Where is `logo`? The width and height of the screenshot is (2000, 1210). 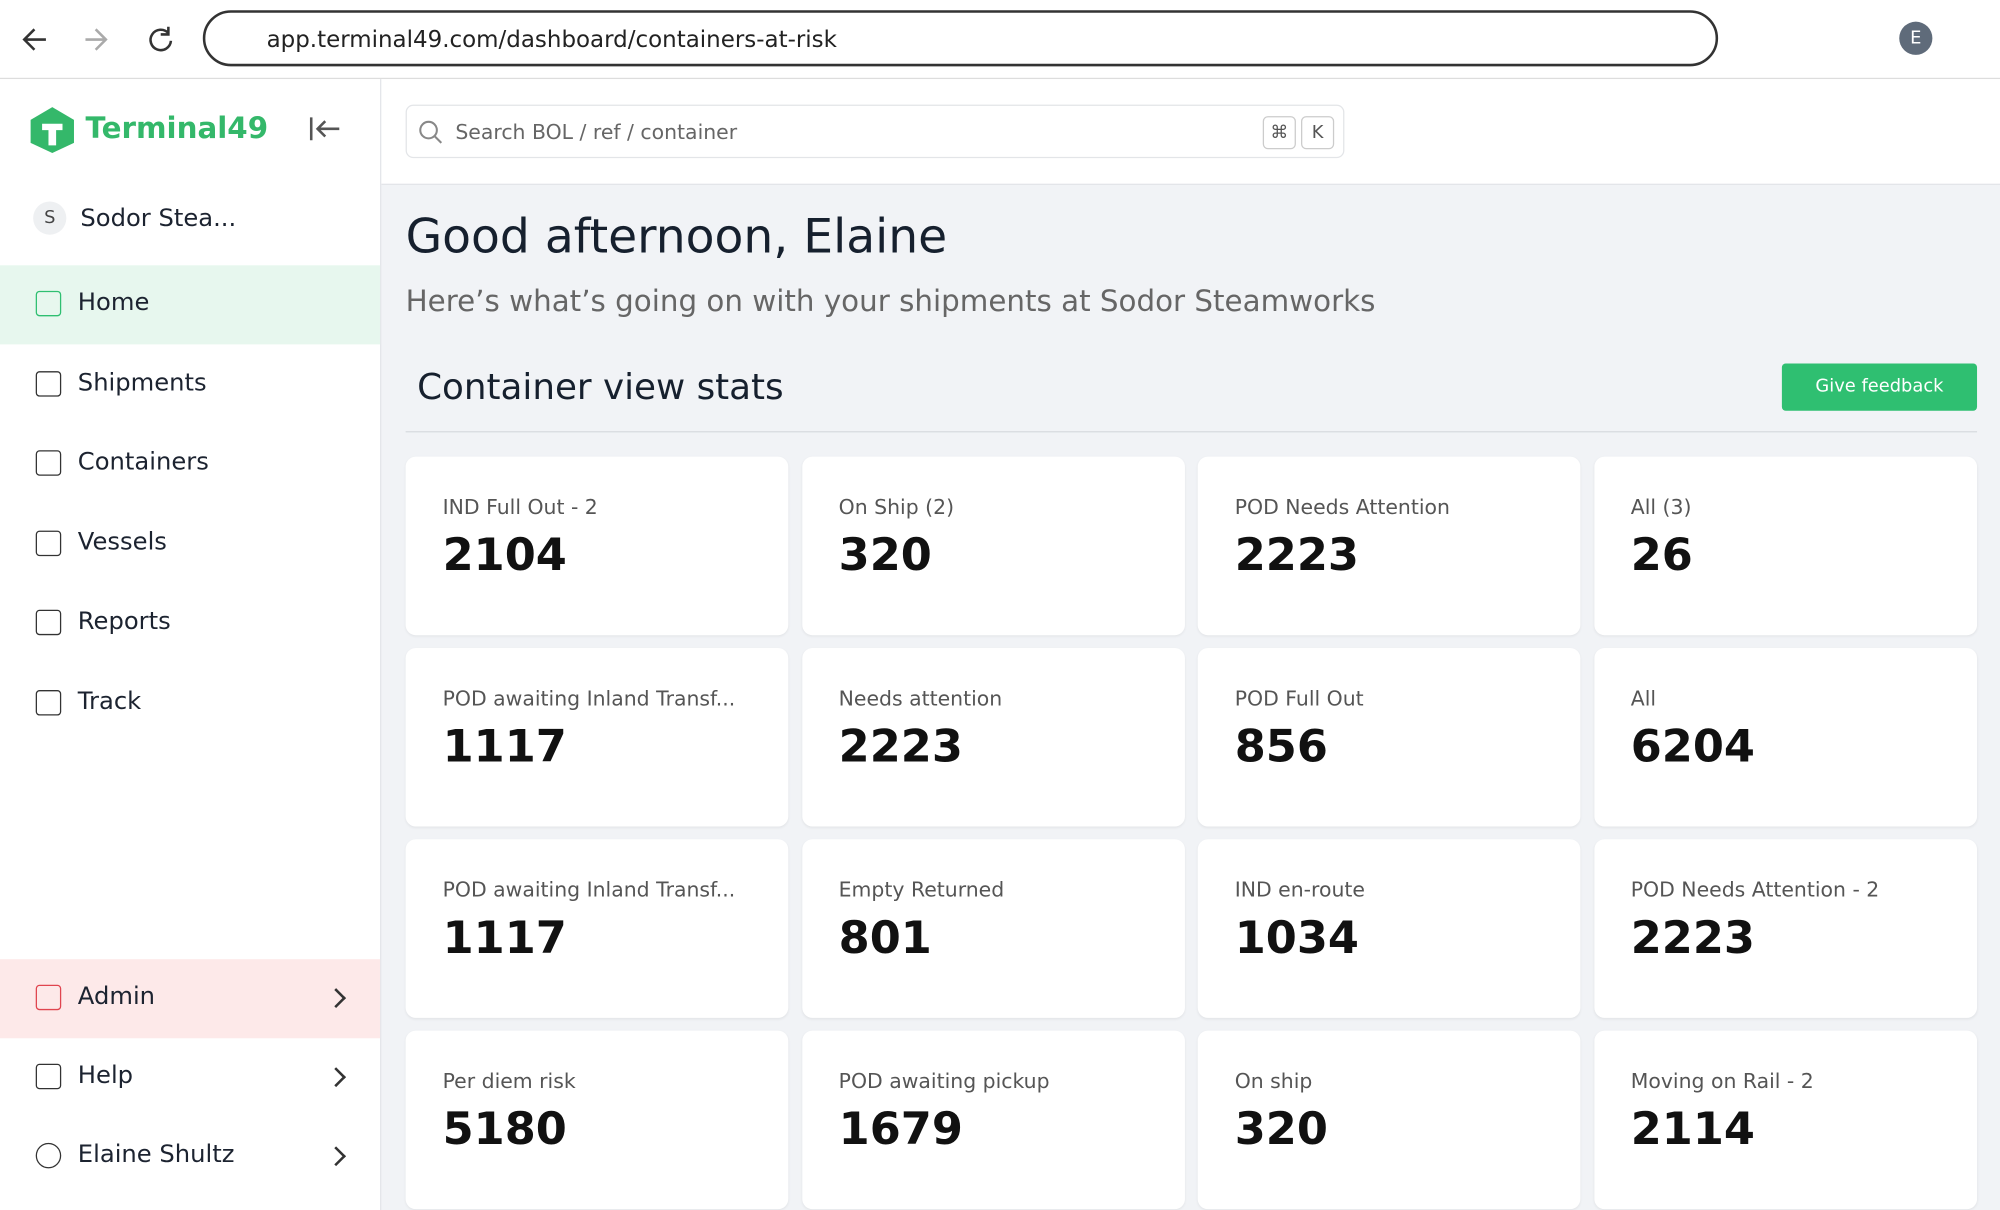
logo is located at coordinates (52, 130).